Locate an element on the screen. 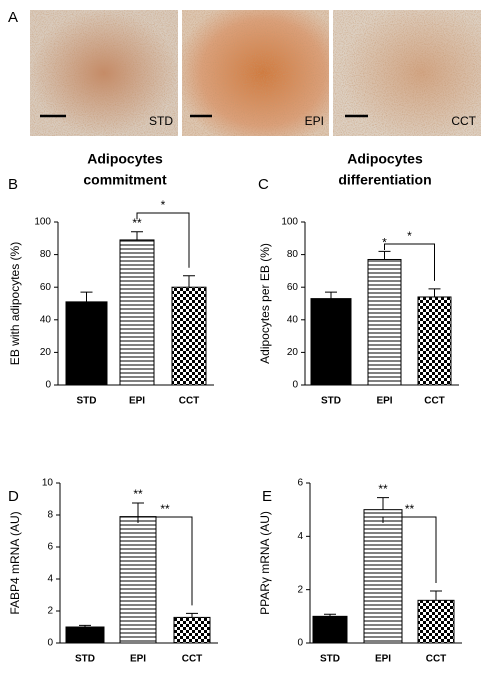 Image resolution: width=491 pixels, height=677 pixels. panel-letter: B is located at coordinates (13, 184).